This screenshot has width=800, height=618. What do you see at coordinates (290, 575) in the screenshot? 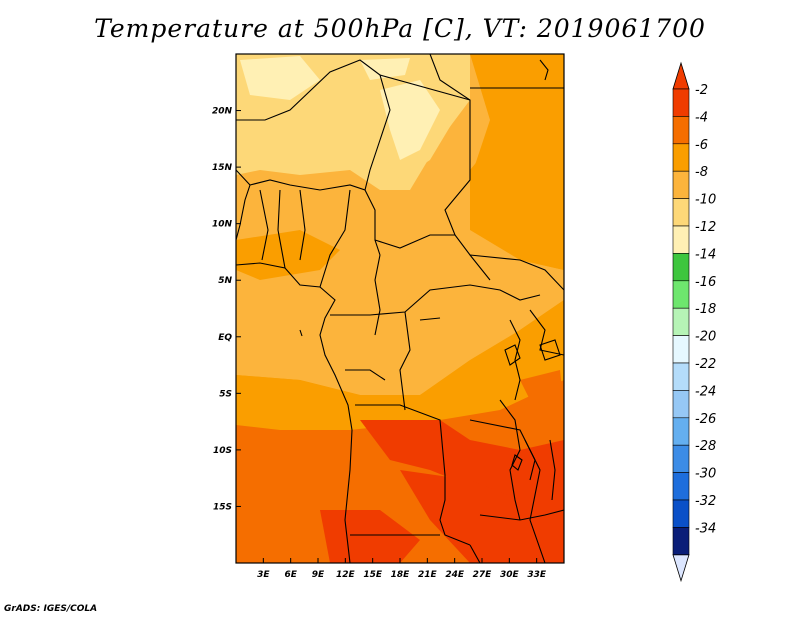
I see `lon-tick-label: 6E` at bounding box center [290, 575].